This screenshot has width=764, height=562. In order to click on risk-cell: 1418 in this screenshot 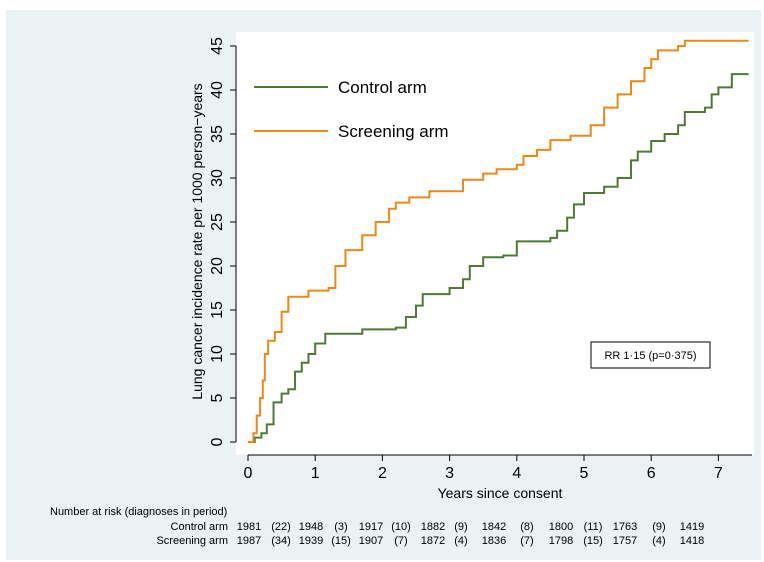, I will do `click(692, 541)`.